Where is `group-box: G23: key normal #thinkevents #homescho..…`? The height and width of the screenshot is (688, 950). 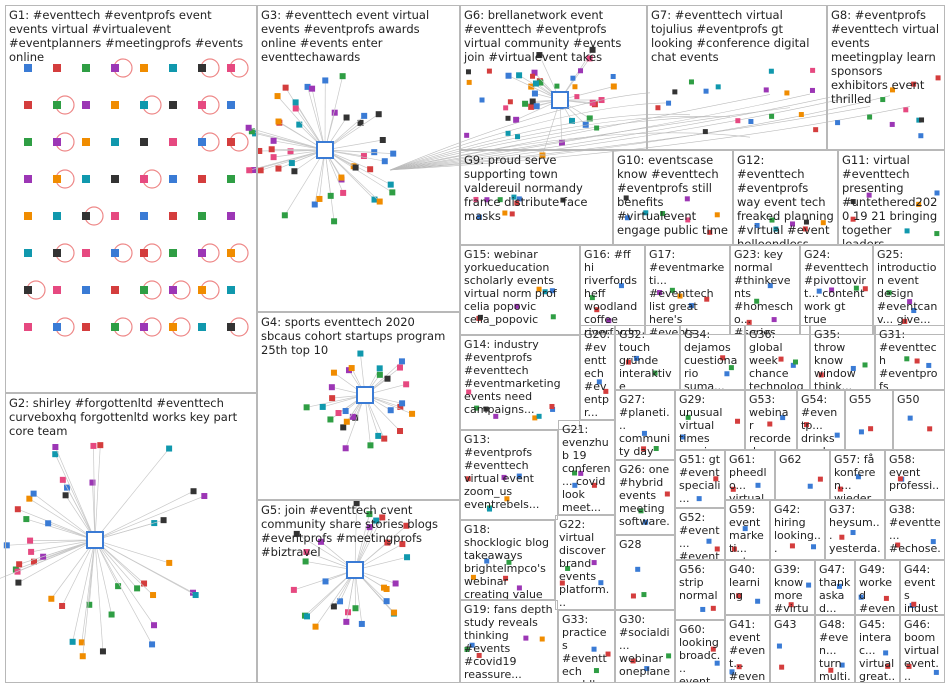
group-box: G23: key normal #thinkevents #homescho..… is located at coordinates (765, 290).